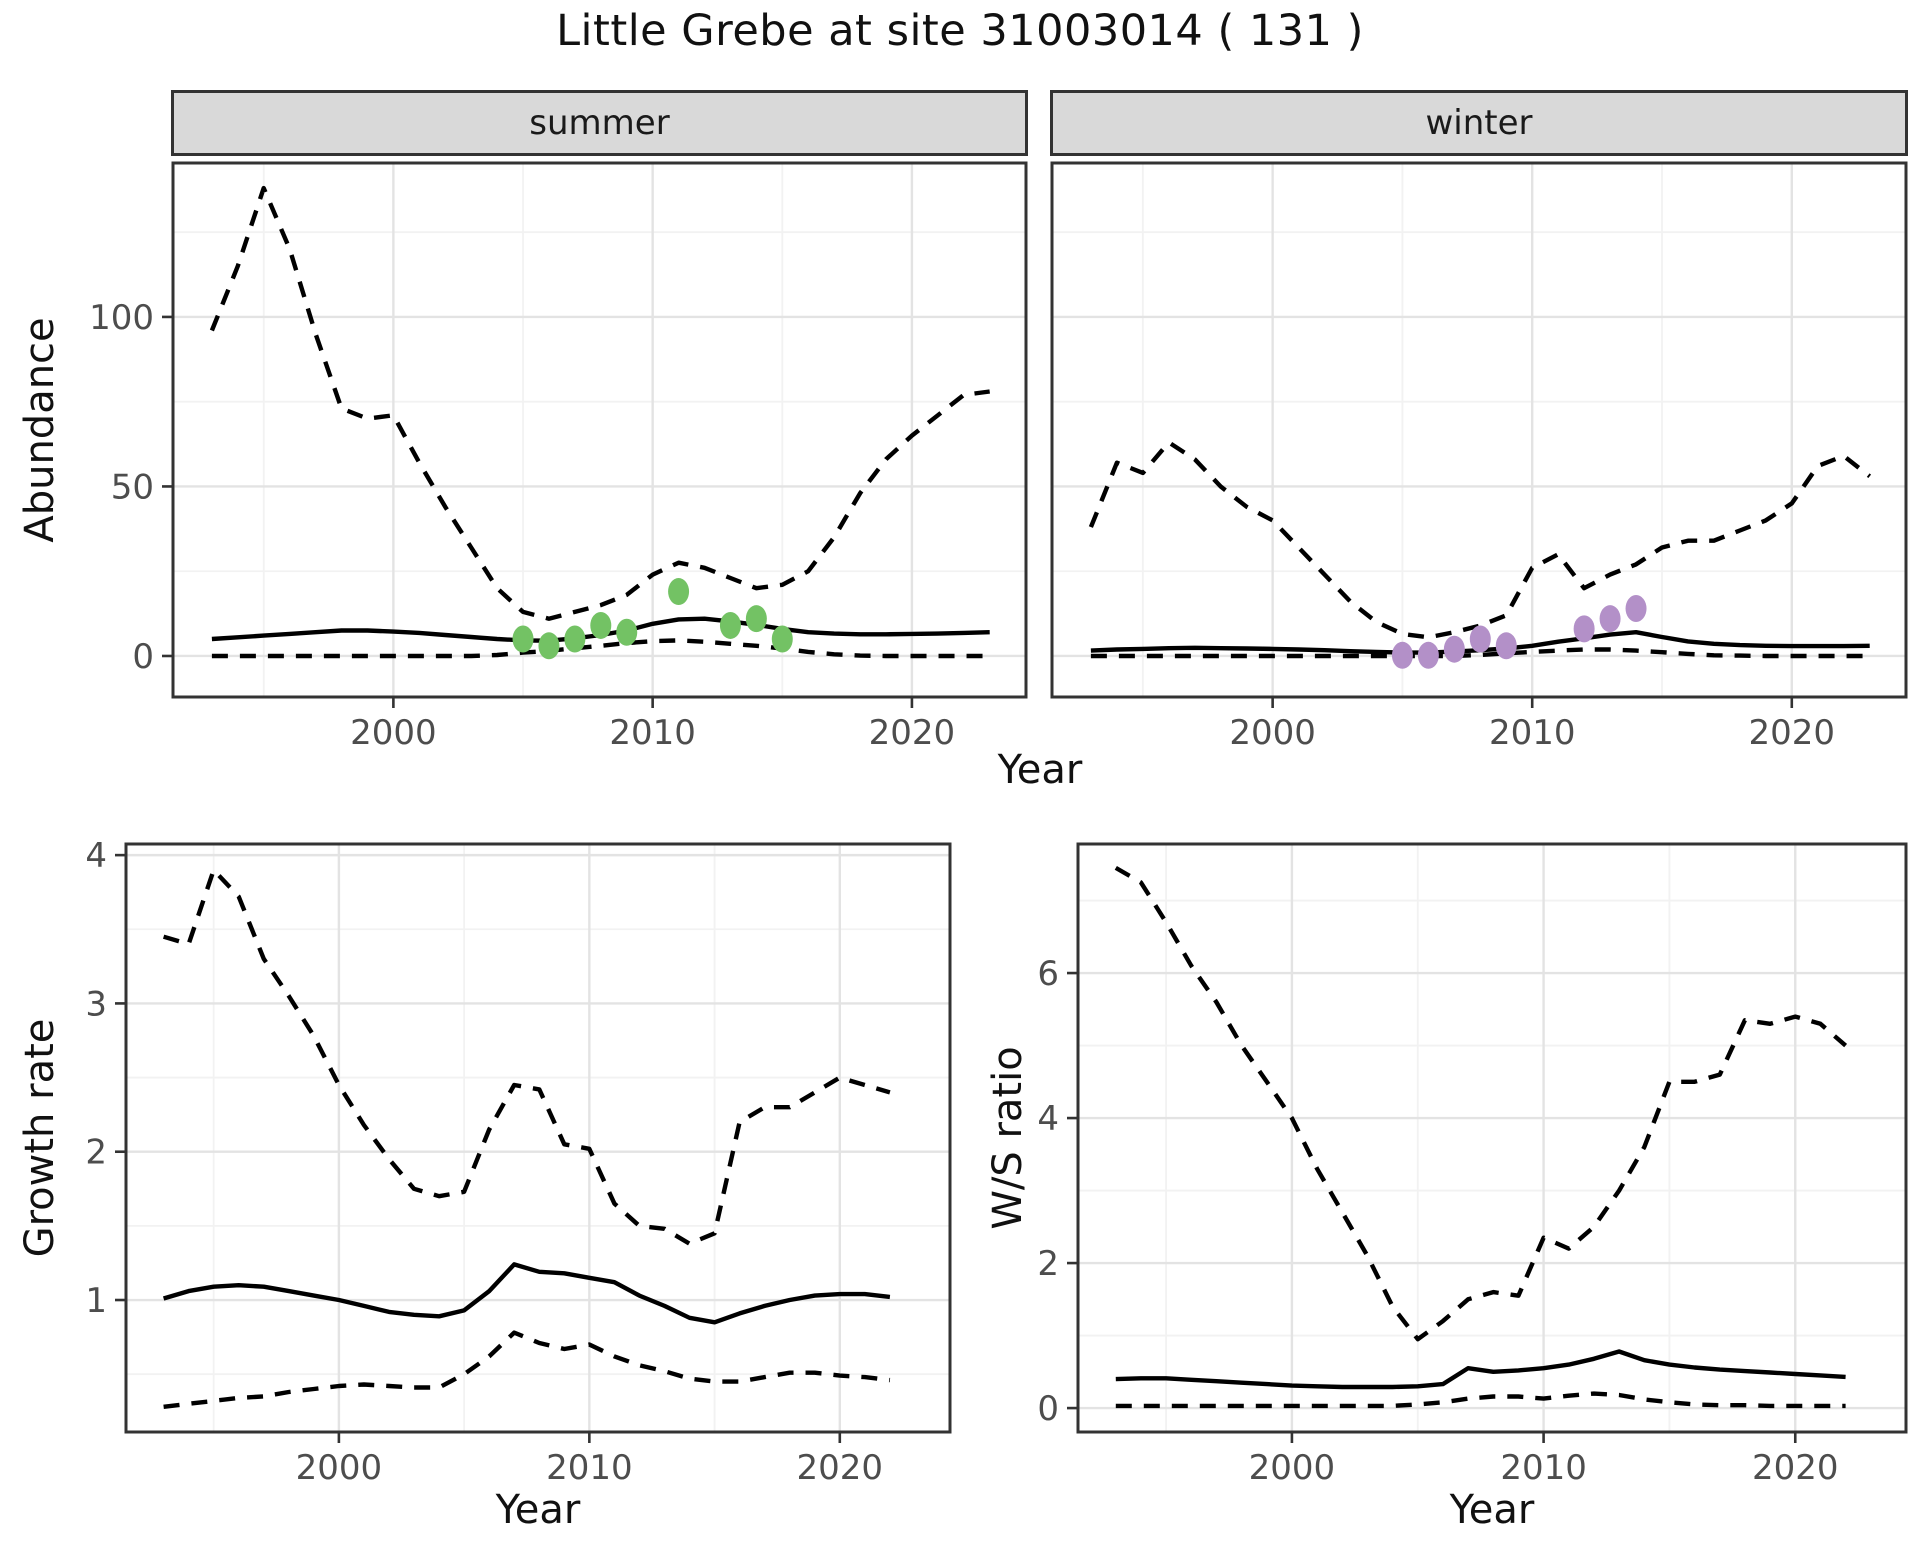  Describe the element at coordinates (40, 1138) in the screenshot. I see `y-axis-title-growth-rate: Growth rate` at that location.